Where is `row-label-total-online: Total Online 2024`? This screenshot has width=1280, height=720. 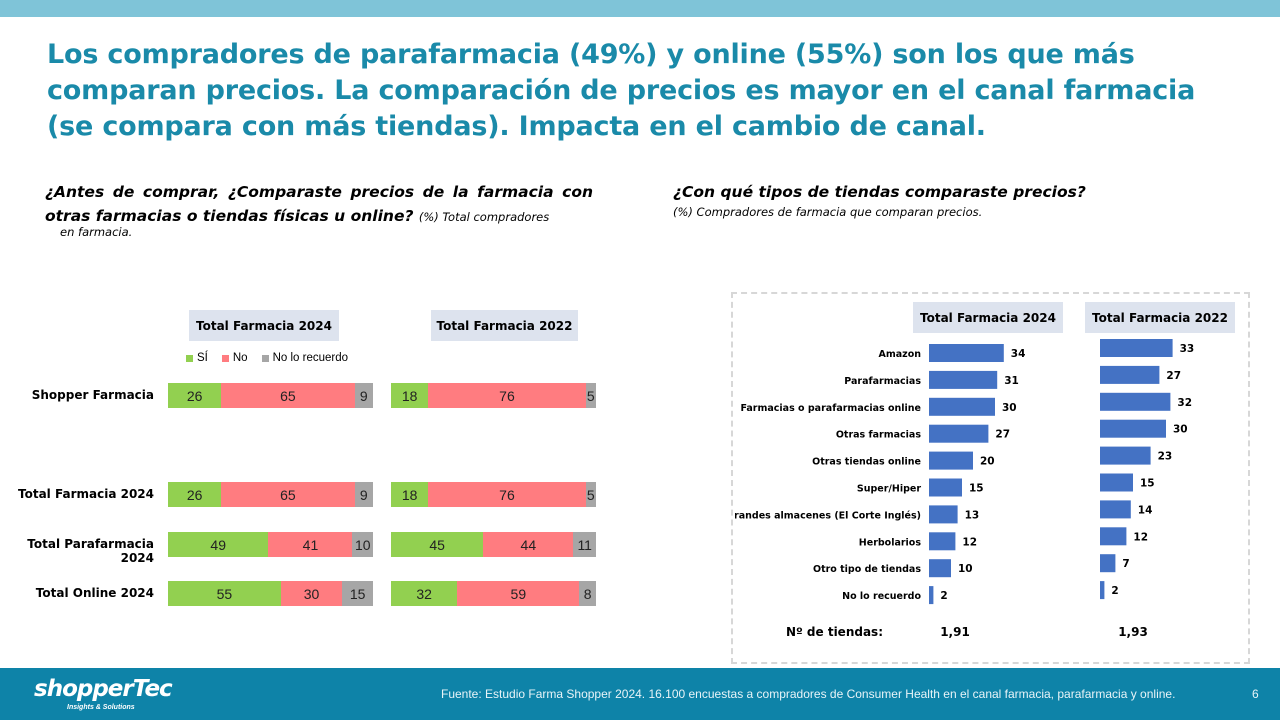 row-label-total-online: Total Online 2024 is located at coordinates (94, 593).